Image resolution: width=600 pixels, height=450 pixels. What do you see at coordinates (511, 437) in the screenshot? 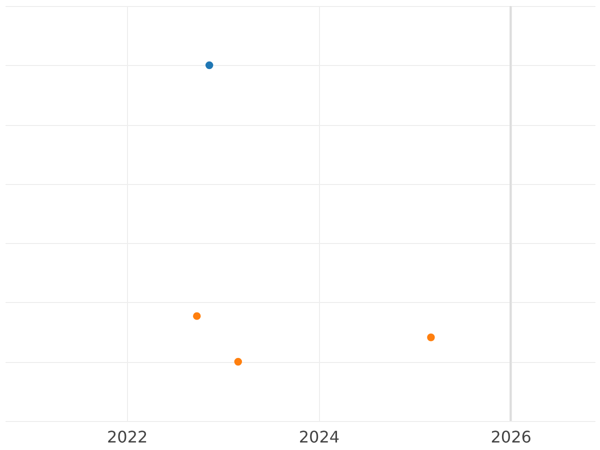
I see `x-tick-label: 2026` at bounding box center [511, 437].